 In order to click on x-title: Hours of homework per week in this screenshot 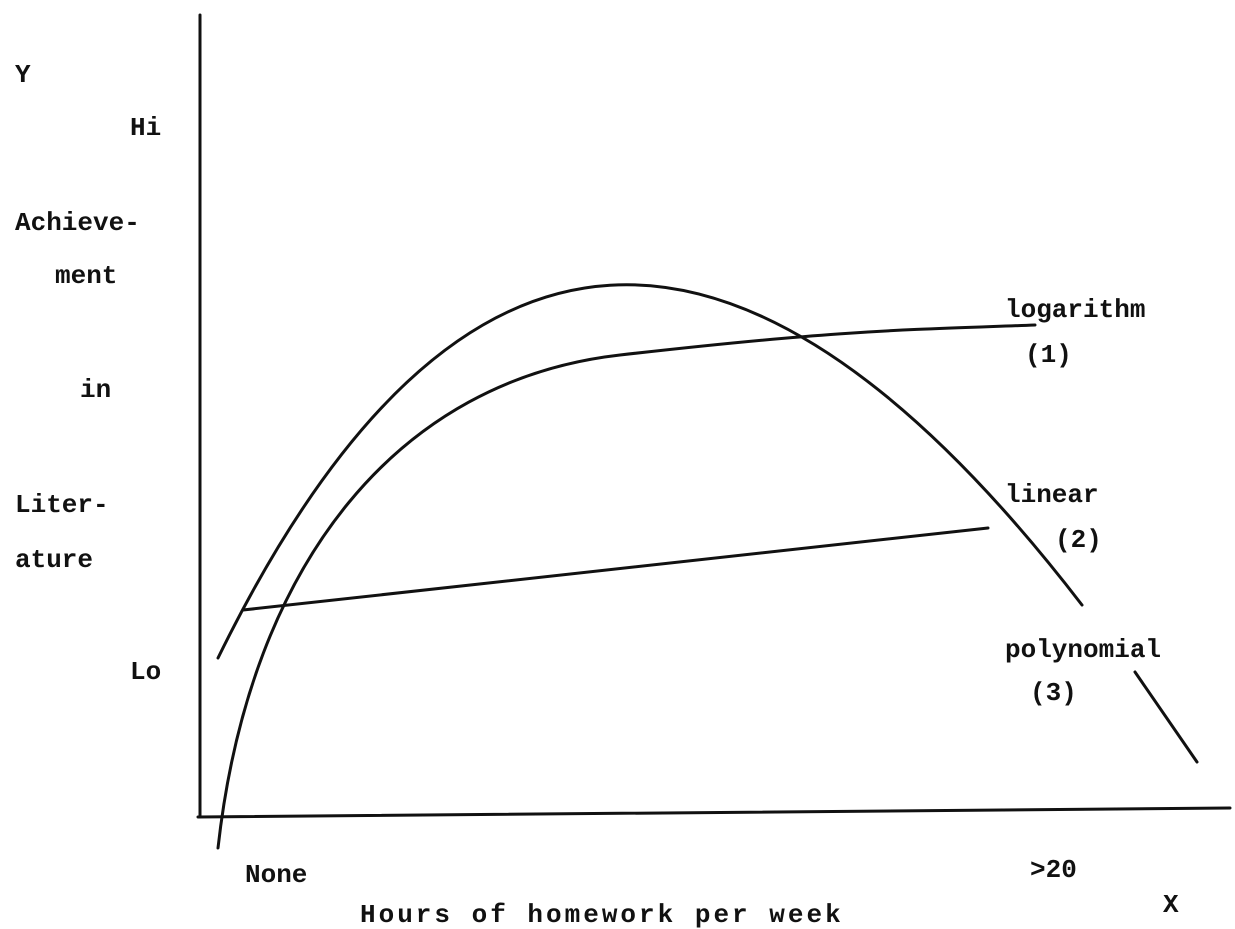, I will do `click(602, 914)`.